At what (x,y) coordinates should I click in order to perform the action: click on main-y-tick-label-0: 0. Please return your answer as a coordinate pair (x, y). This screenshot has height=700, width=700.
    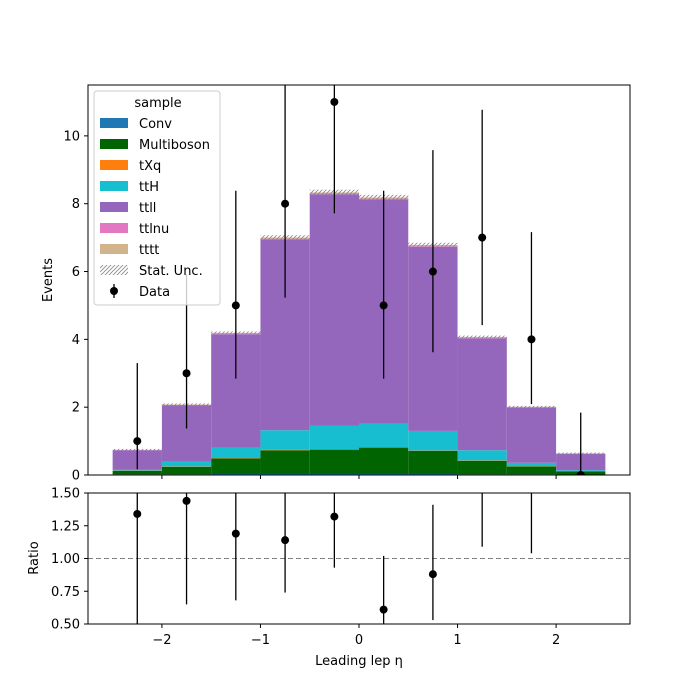
    Looking at the image, I should click on (76, 476).